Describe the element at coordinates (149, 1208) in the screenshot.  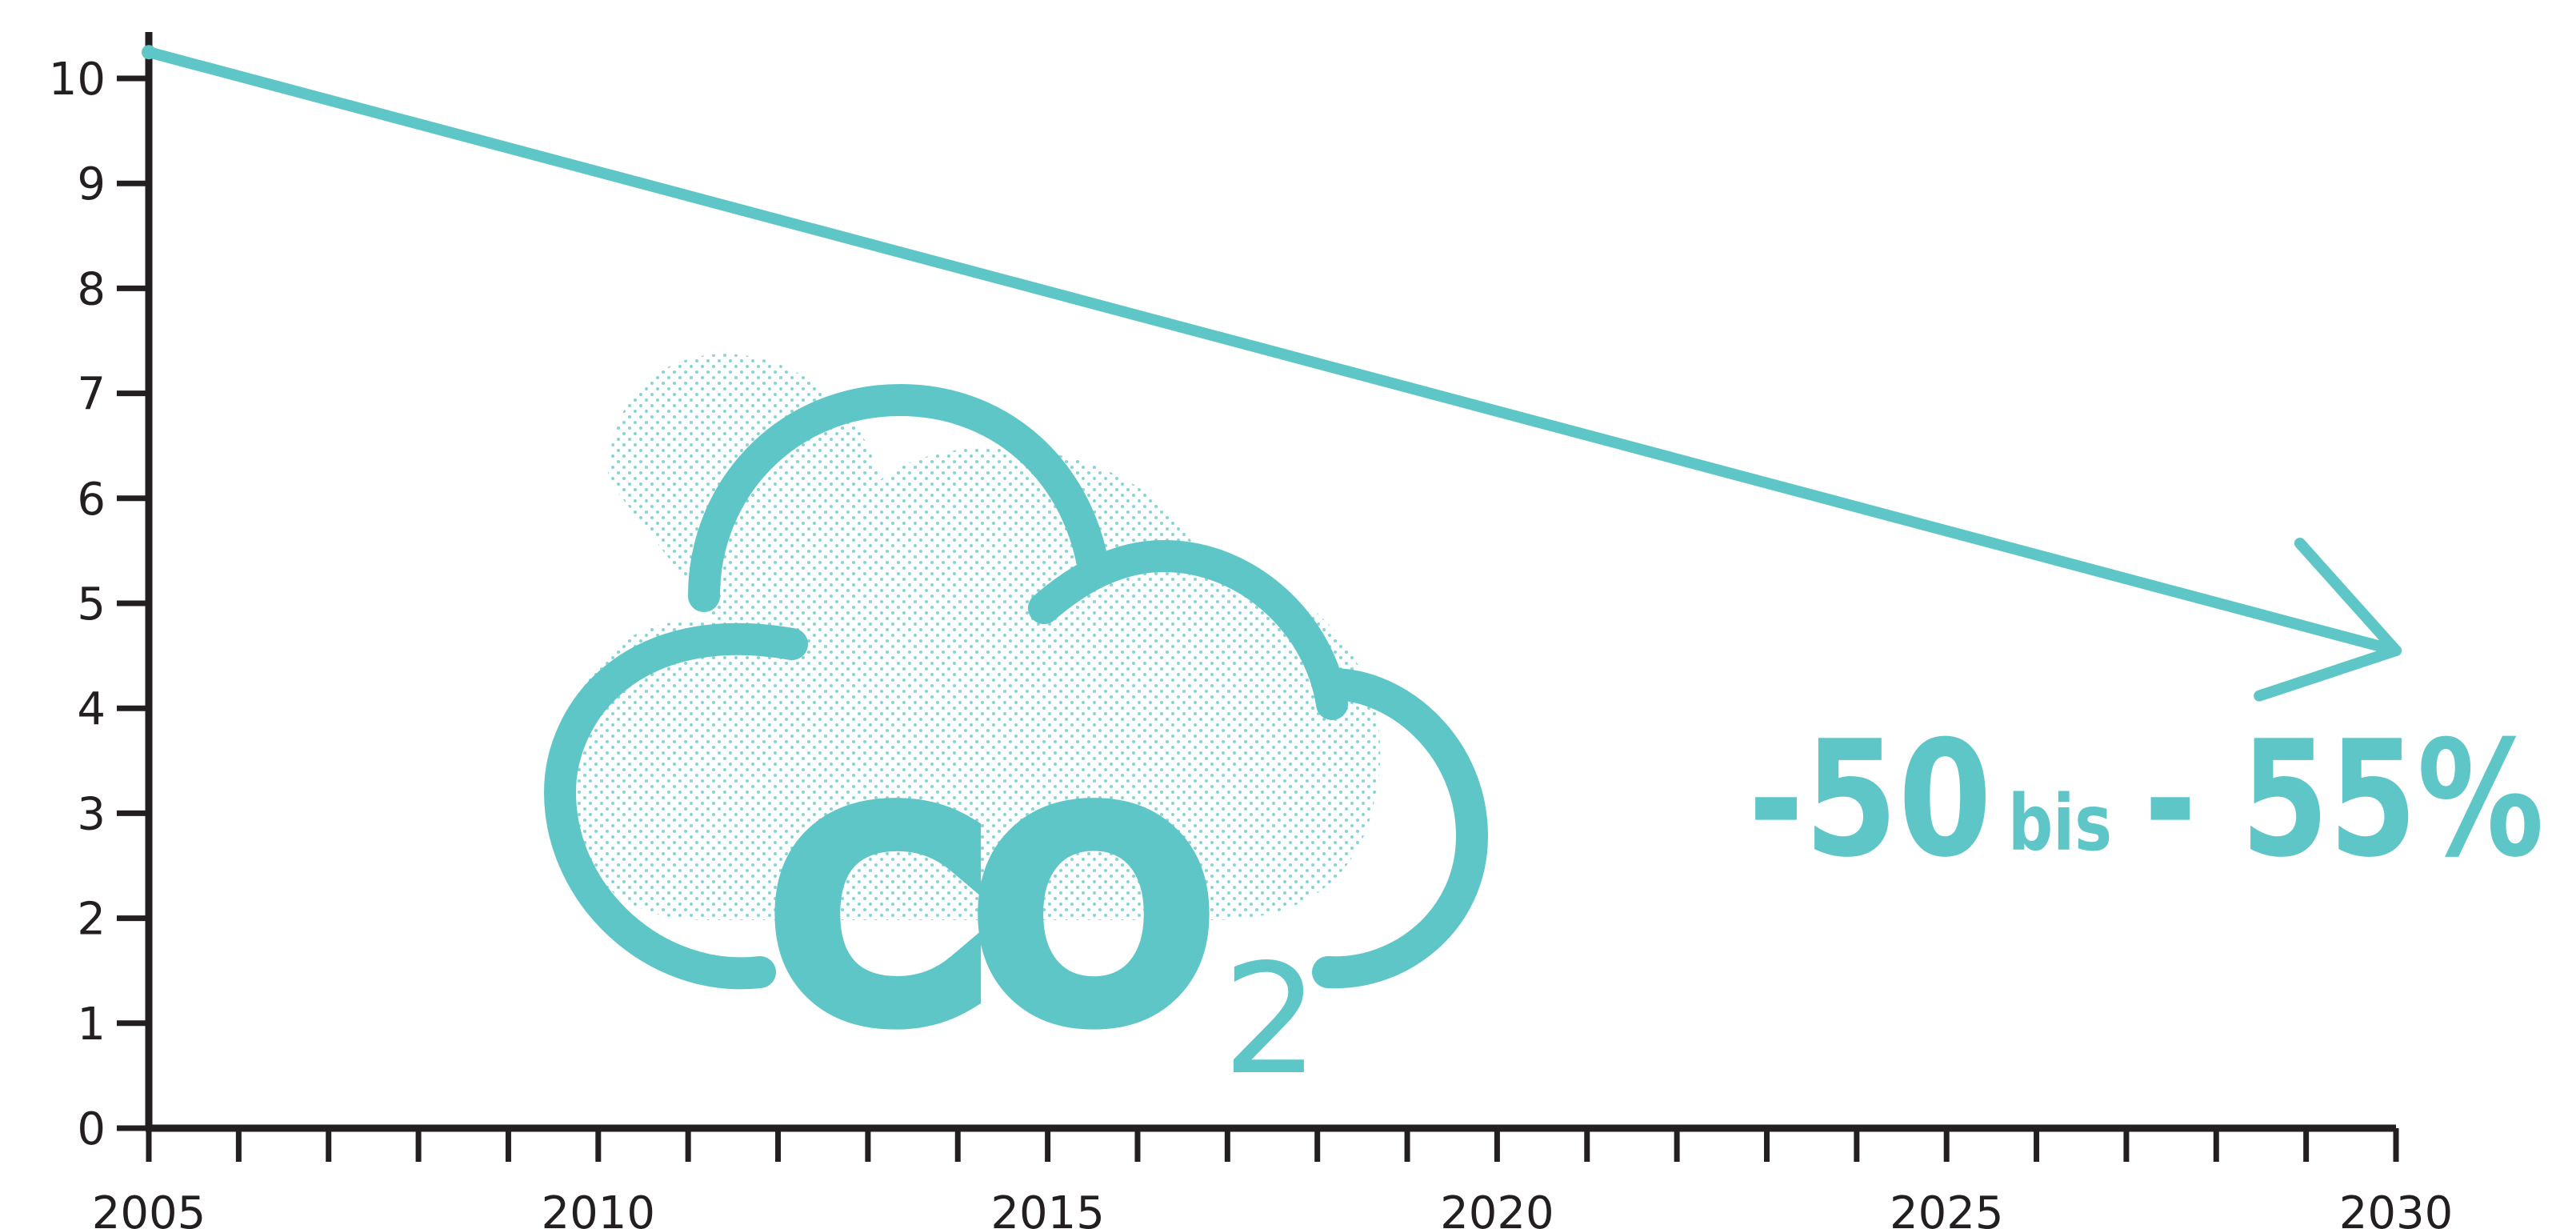
I see `x-tick-label-2005: 2005` at that location.